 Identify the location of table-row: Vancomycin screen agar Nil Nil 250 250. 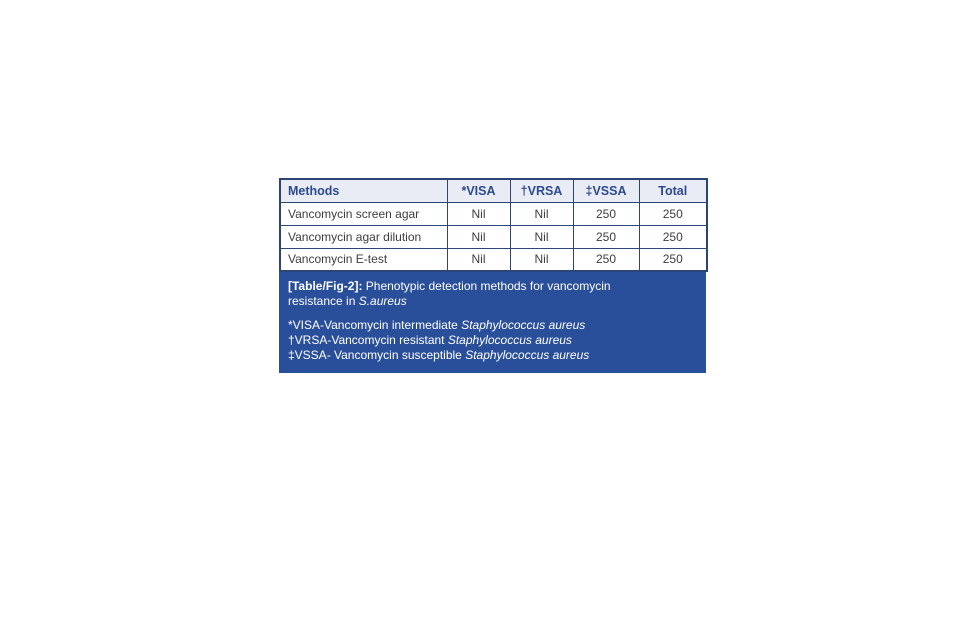
(493, 213).